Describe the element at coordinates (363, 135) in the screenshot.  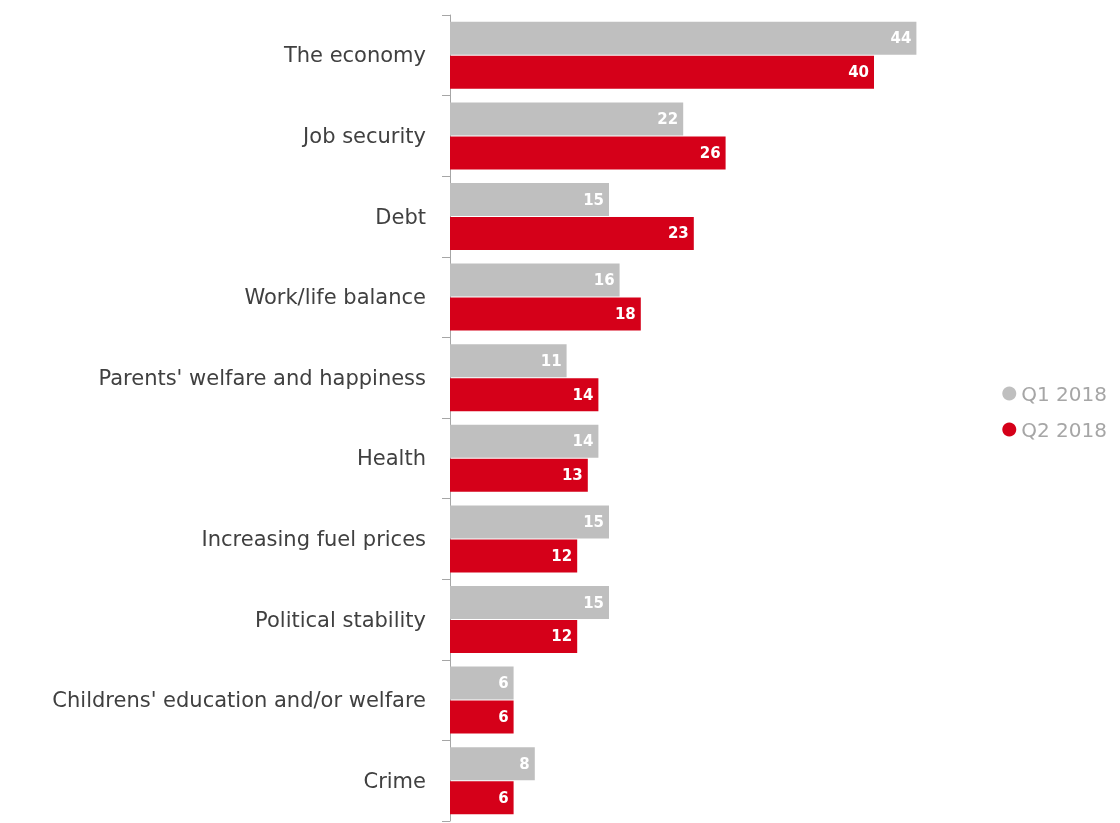
I see `y-tick-label: Job security` at that location.